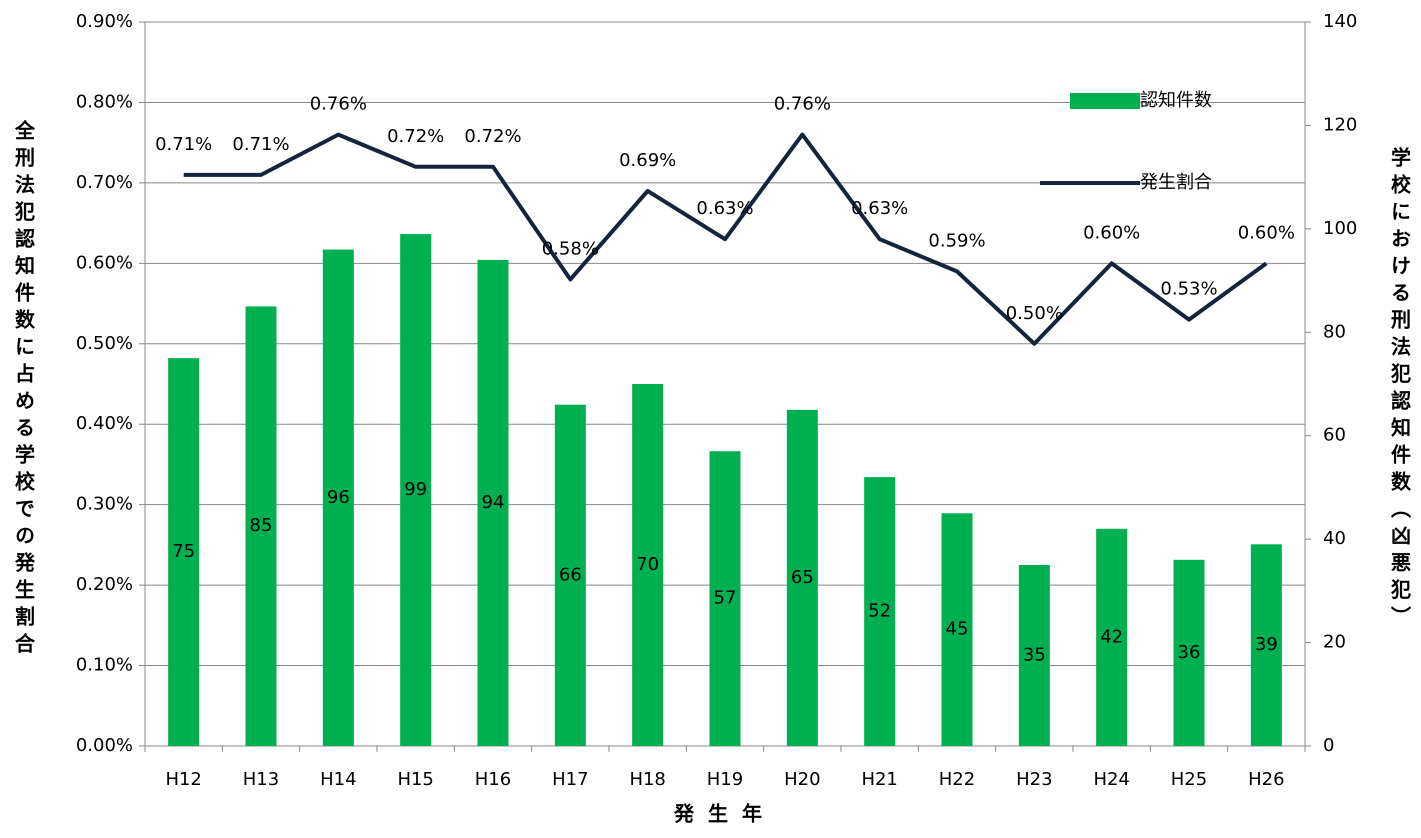 This screenshot has height=838, width=1421. I want to click on x-tick-label: H18, so click(647, 779).